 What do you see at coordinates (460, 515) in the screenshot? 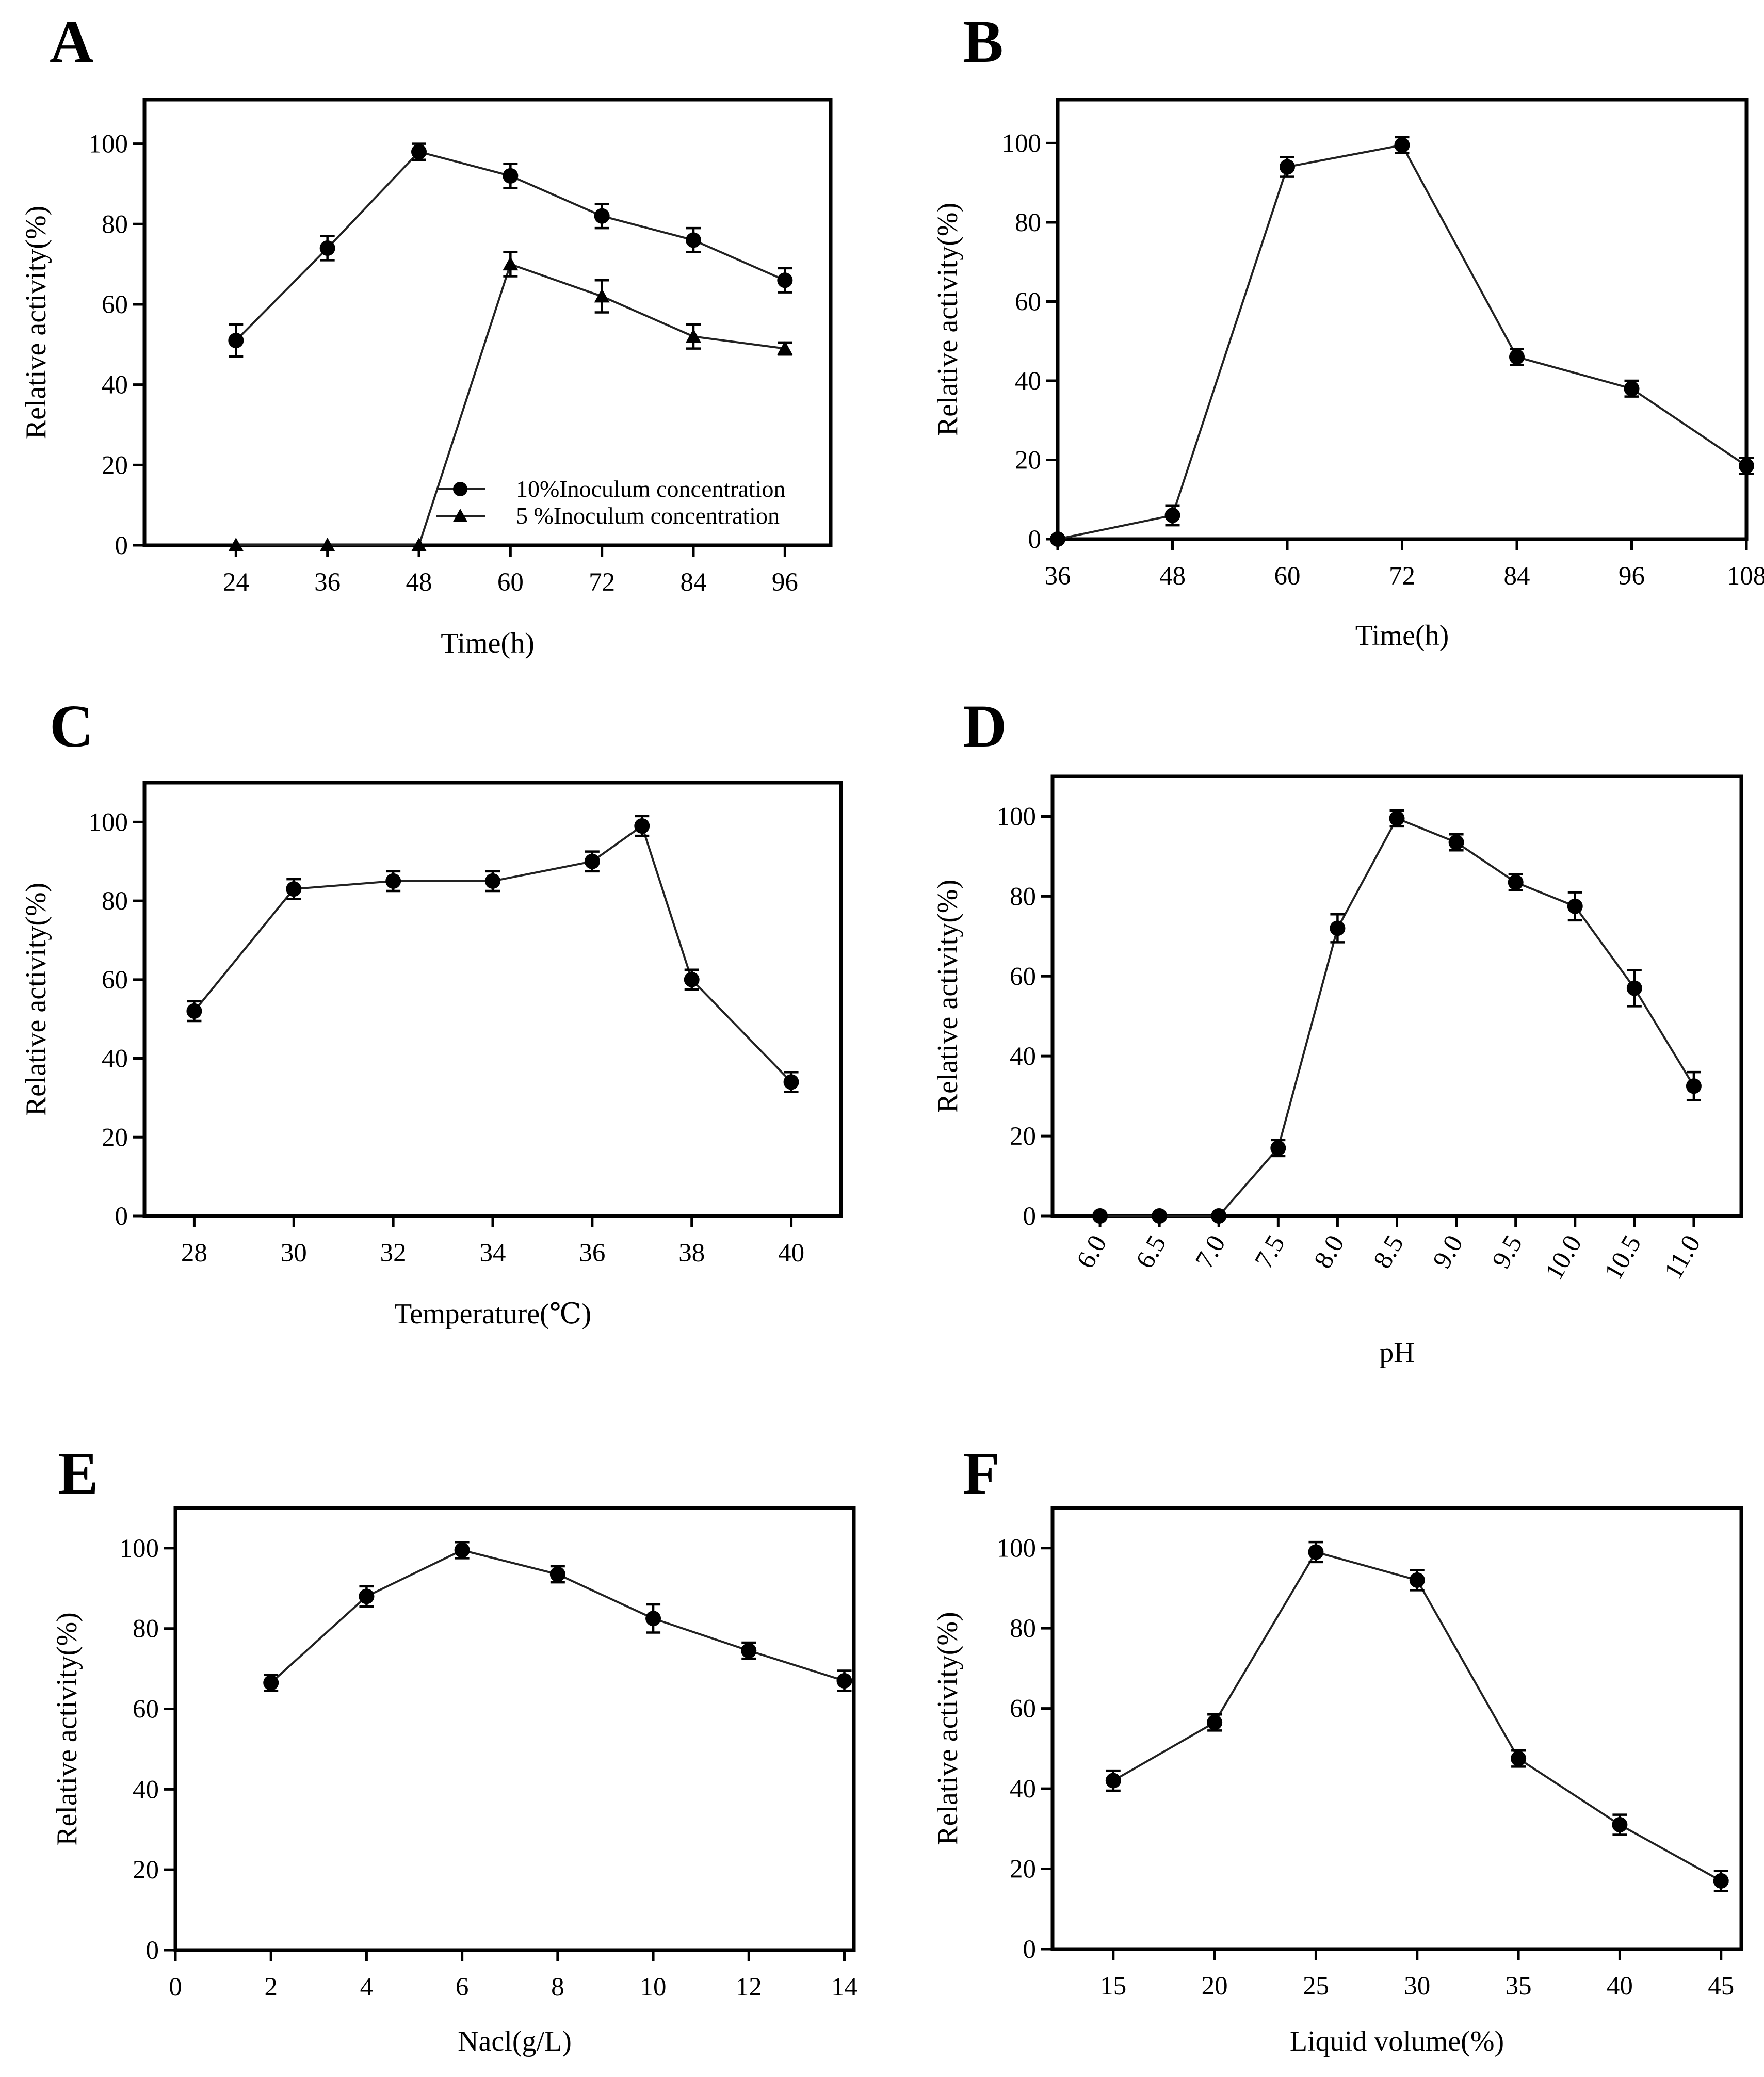
I see `legend-marker-triangle` at bounding box center [460, 515].